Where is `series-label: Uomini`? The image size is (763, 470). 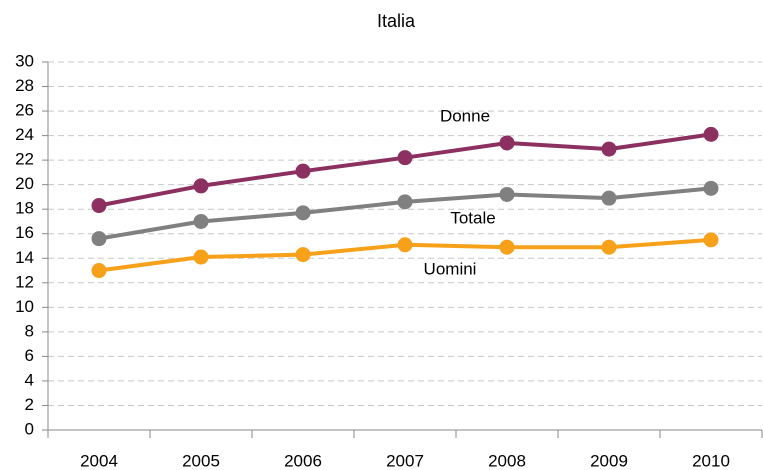
series-label: Uomini is located at coordinates (450, 268).